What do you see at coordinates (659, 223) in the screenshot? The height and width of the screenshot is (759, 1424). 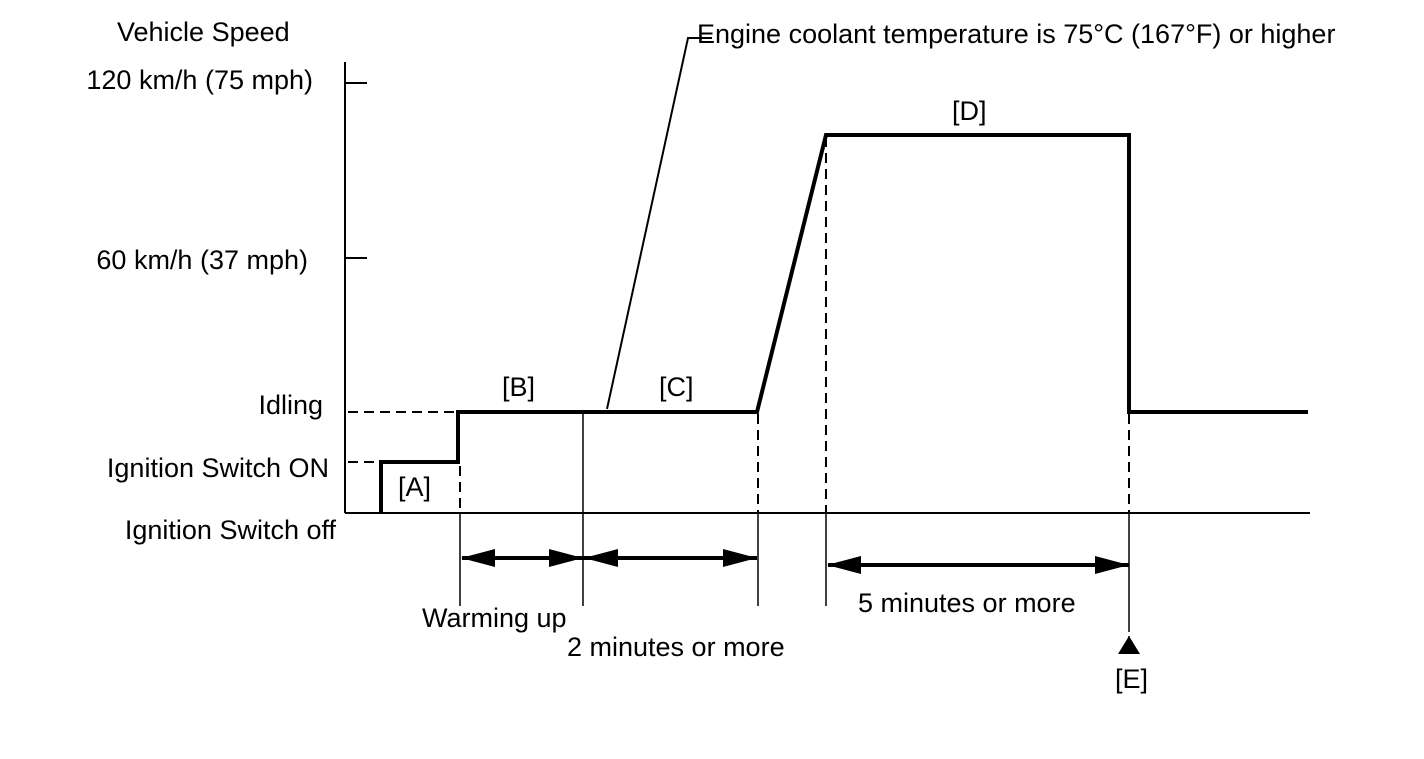 I see `annotation-leader-line` at bounding box center [659, 223].